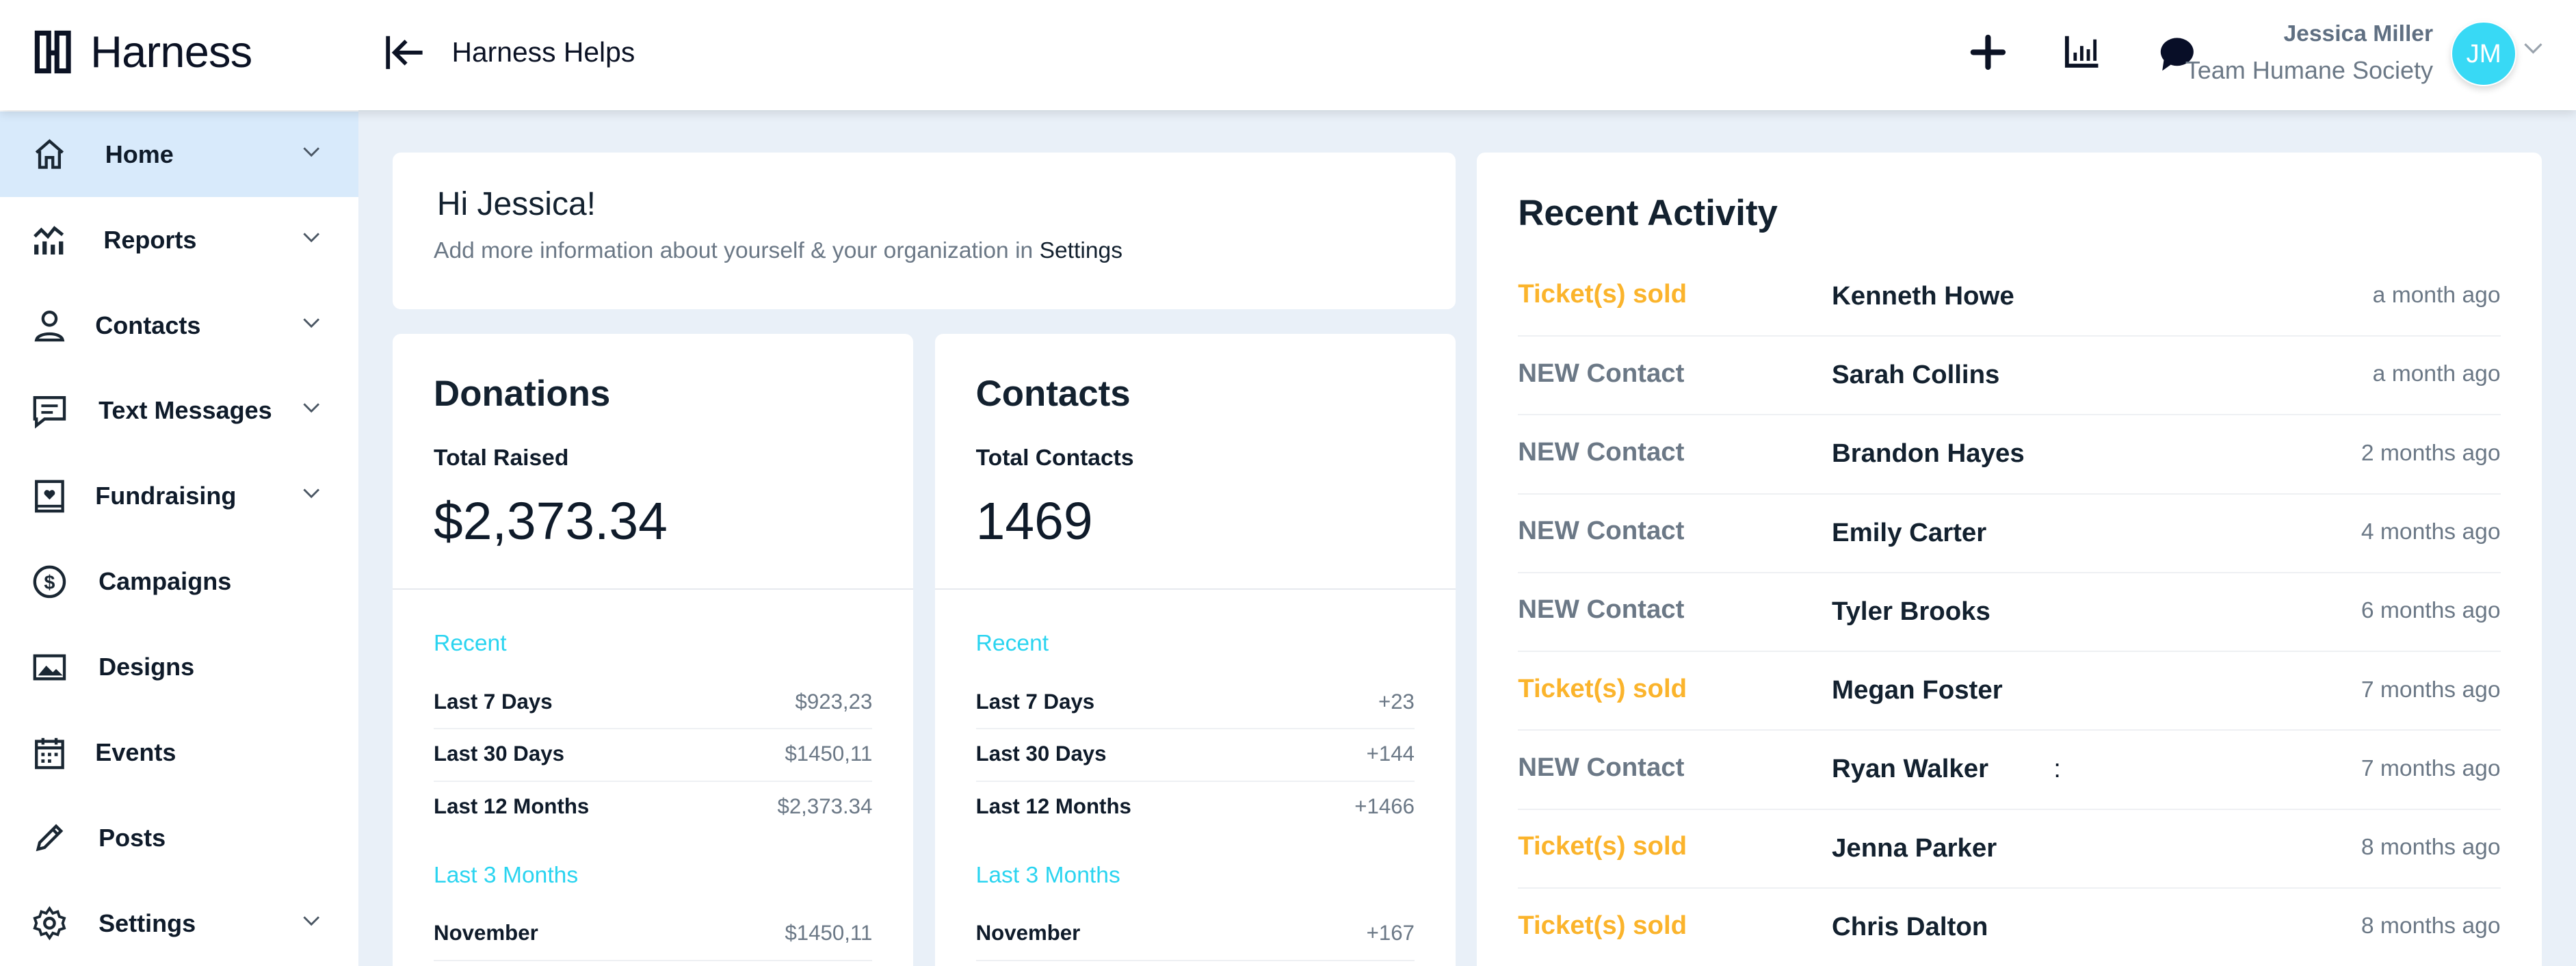  What do you see at coordinates (1195, 934) in the screenshot?
I see `month-row: November +167` at bounding box center [1195, 934].